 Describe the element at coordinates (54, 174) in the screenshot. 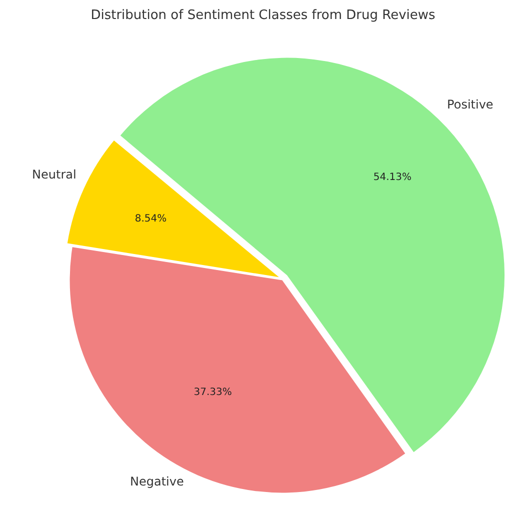

I see `slice-label: Neutral` at that location.